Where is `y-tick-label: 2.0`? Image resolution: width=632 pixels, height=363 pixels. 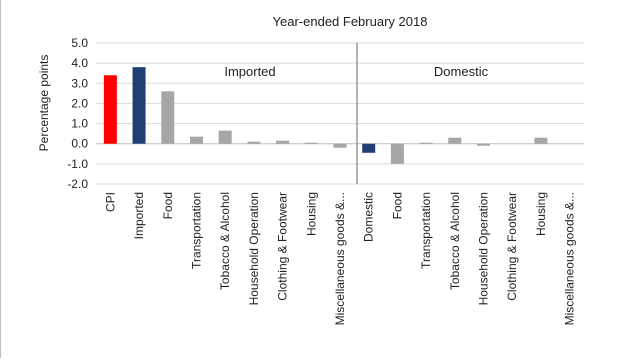
y-tick-label: 2.0 is located at coordinates (79, 103).